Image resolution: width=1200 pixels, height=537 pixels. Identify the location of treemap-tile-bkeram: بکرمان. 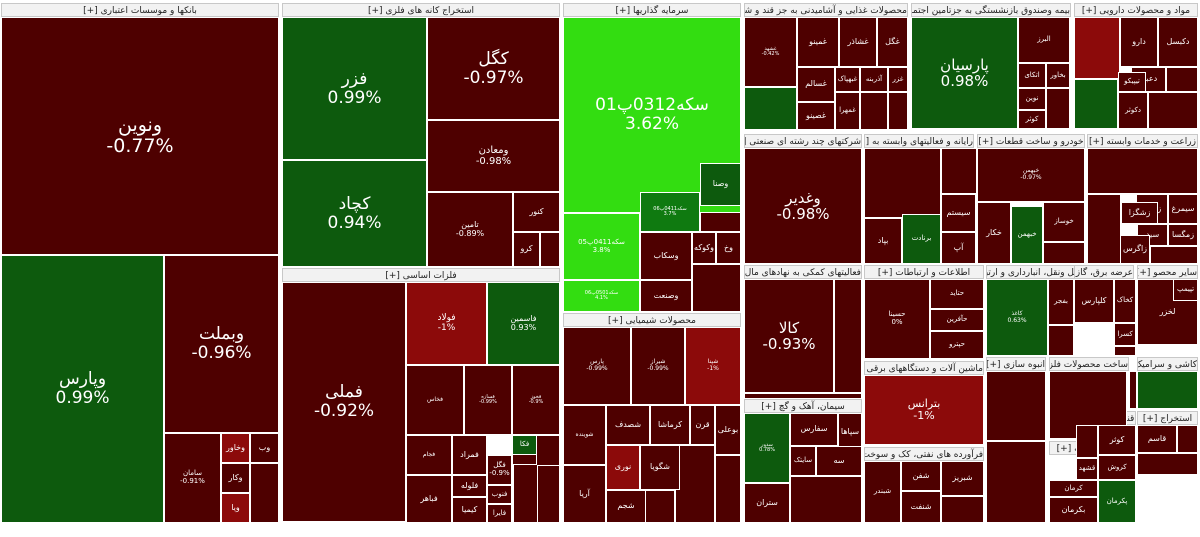
(1073, 510).